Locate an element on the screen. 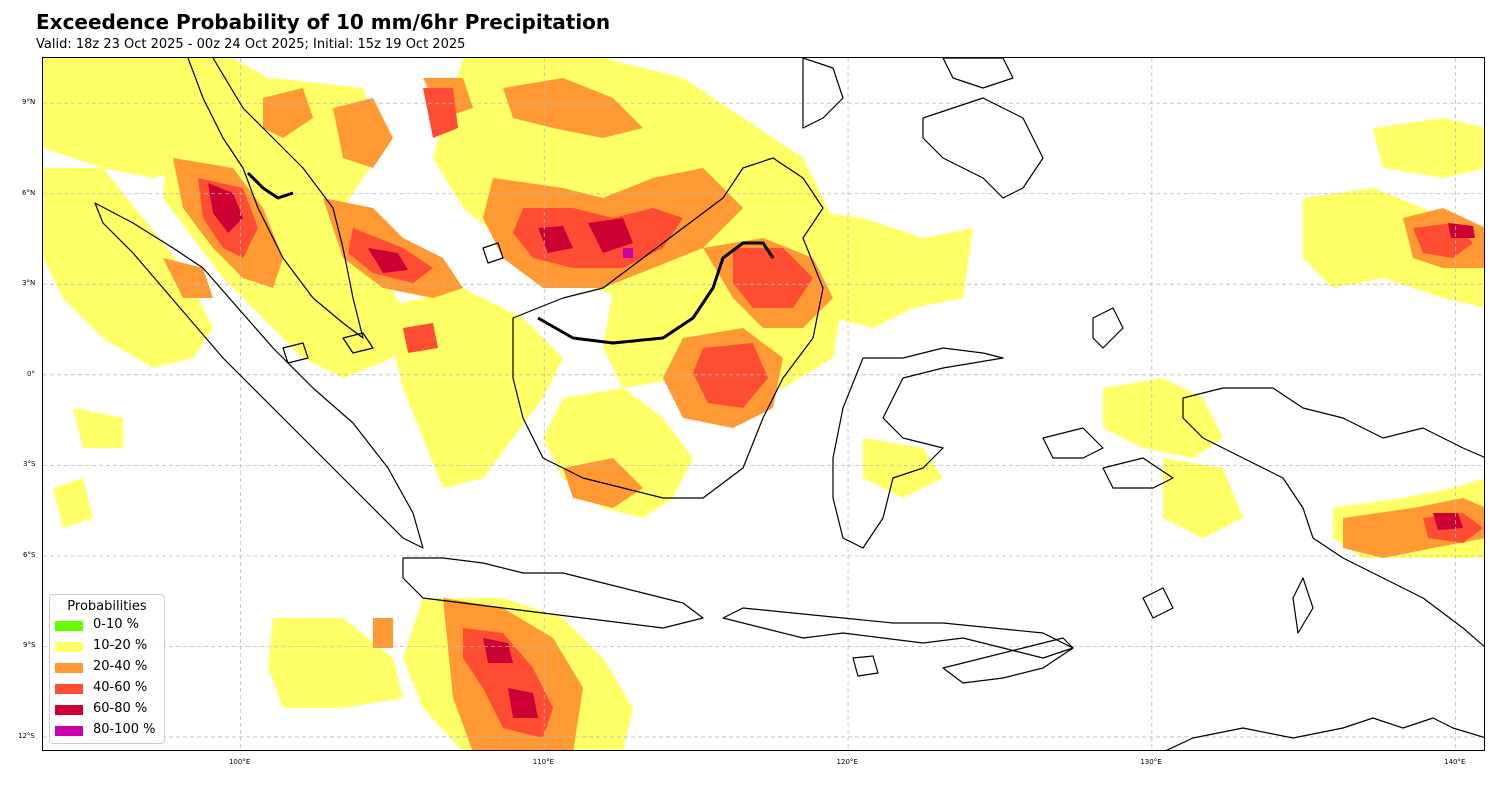 This screenshot has width=1500, height=800. legend-item-10-20: 10-20 % is located at coordinates (110, 646).